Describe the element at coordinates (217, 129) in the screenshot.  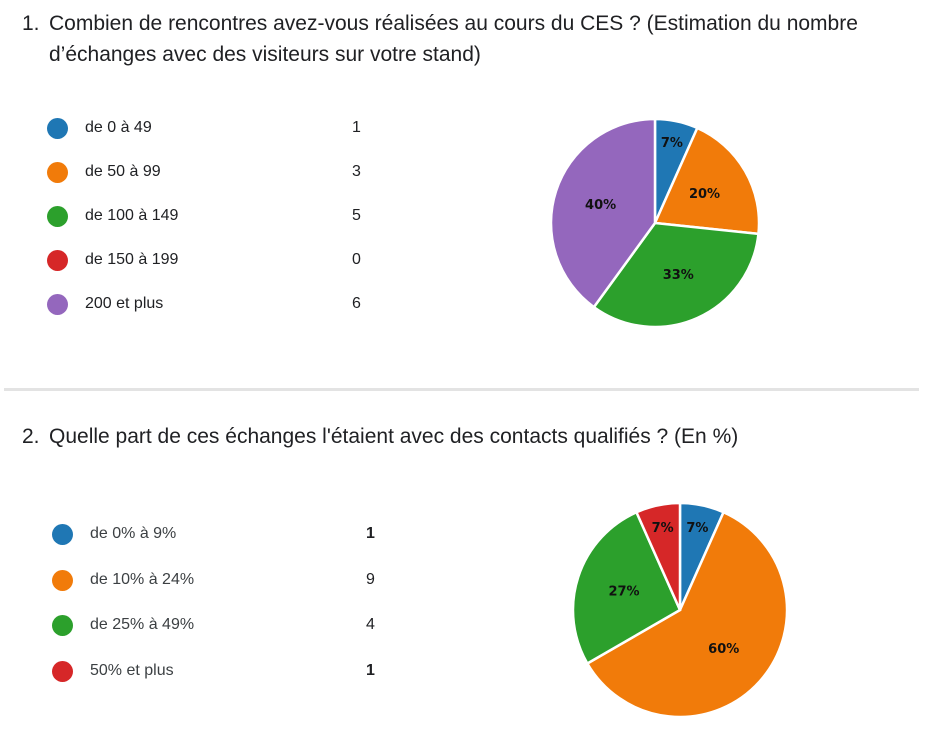
I see `legend-item: de 0 à 49 1` at that location.